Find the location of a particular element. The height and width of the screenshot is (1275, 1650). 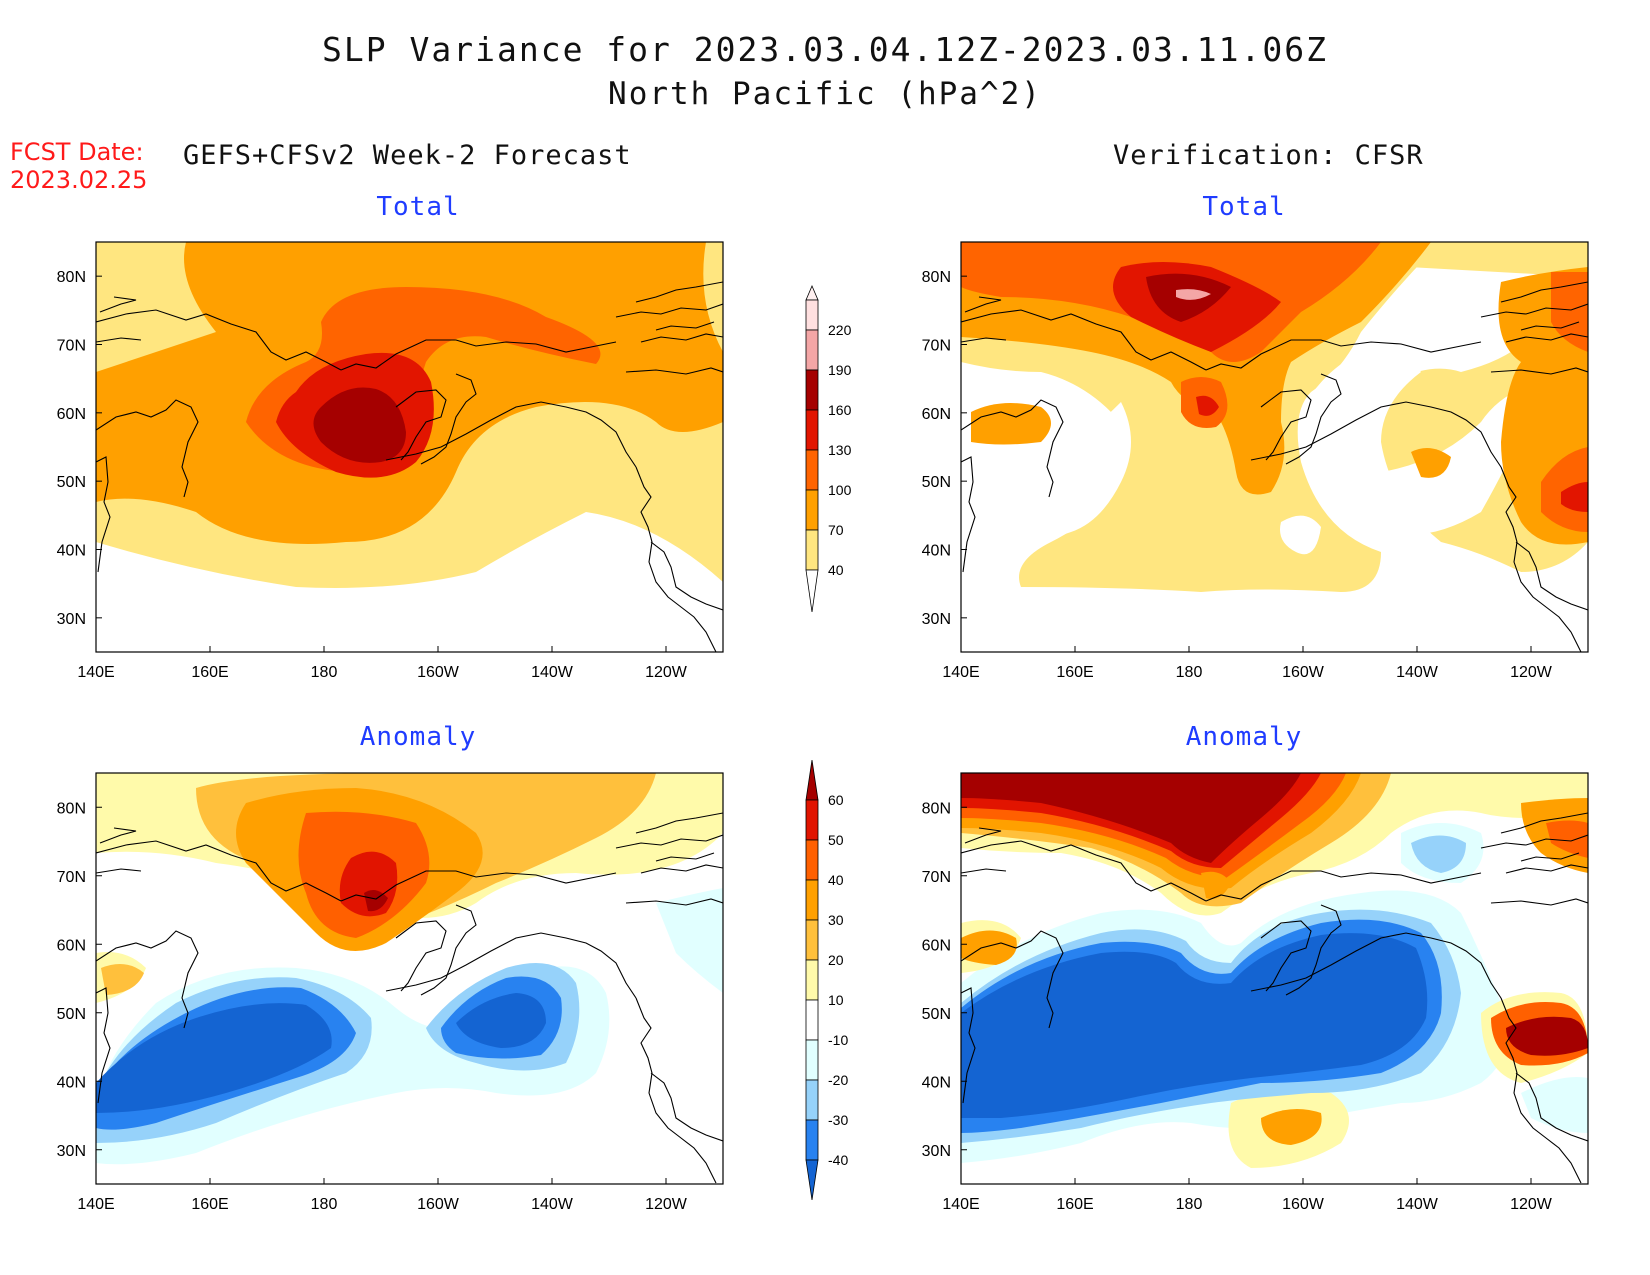

fcst-label: FCST Date: 2023.02.25 is located at coordinates (78, 166).